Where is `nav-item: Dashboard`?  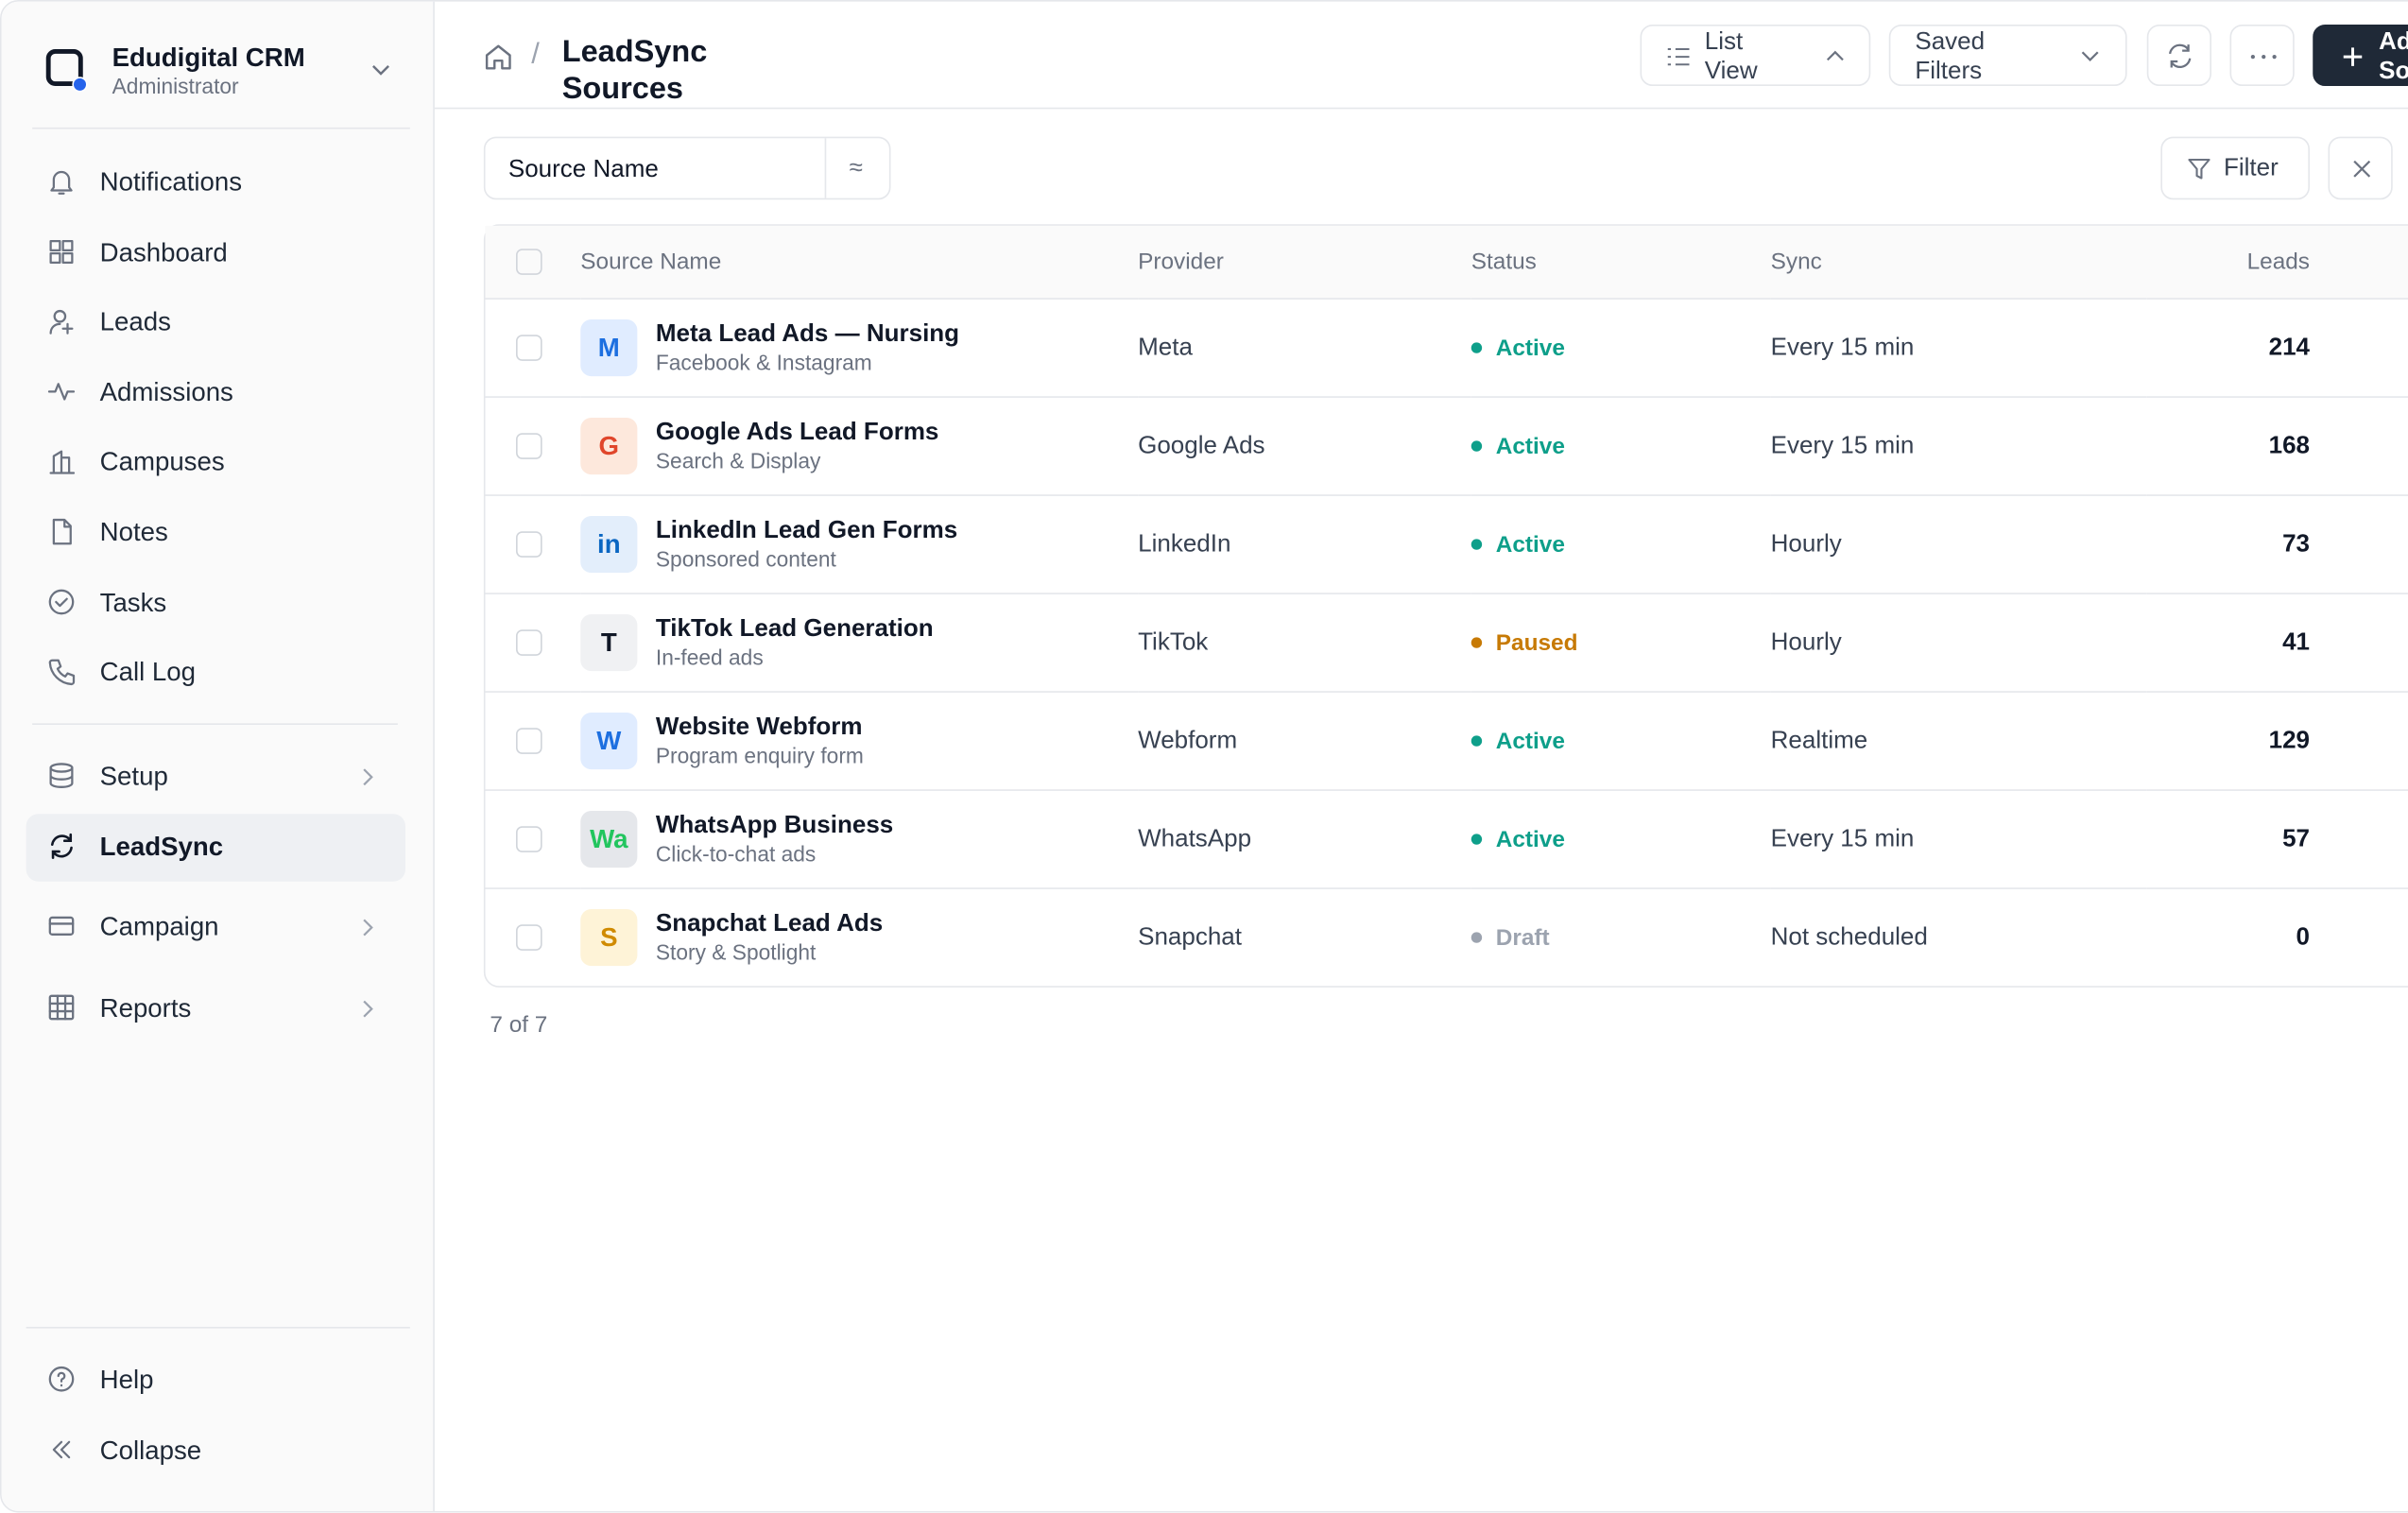 nav-item: Dashboard is located at coordinates (216, 253).